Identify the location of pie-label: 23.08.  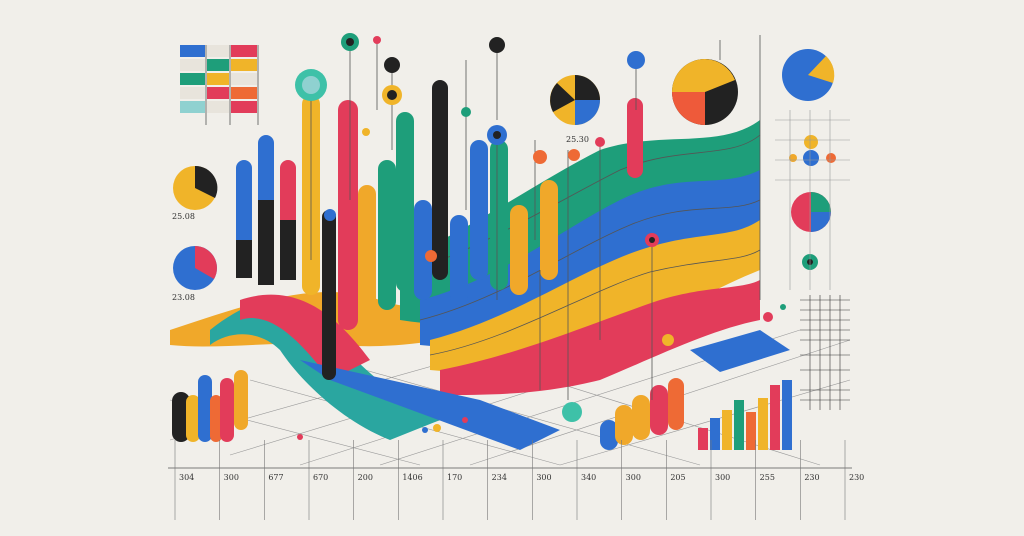
(183, 297).